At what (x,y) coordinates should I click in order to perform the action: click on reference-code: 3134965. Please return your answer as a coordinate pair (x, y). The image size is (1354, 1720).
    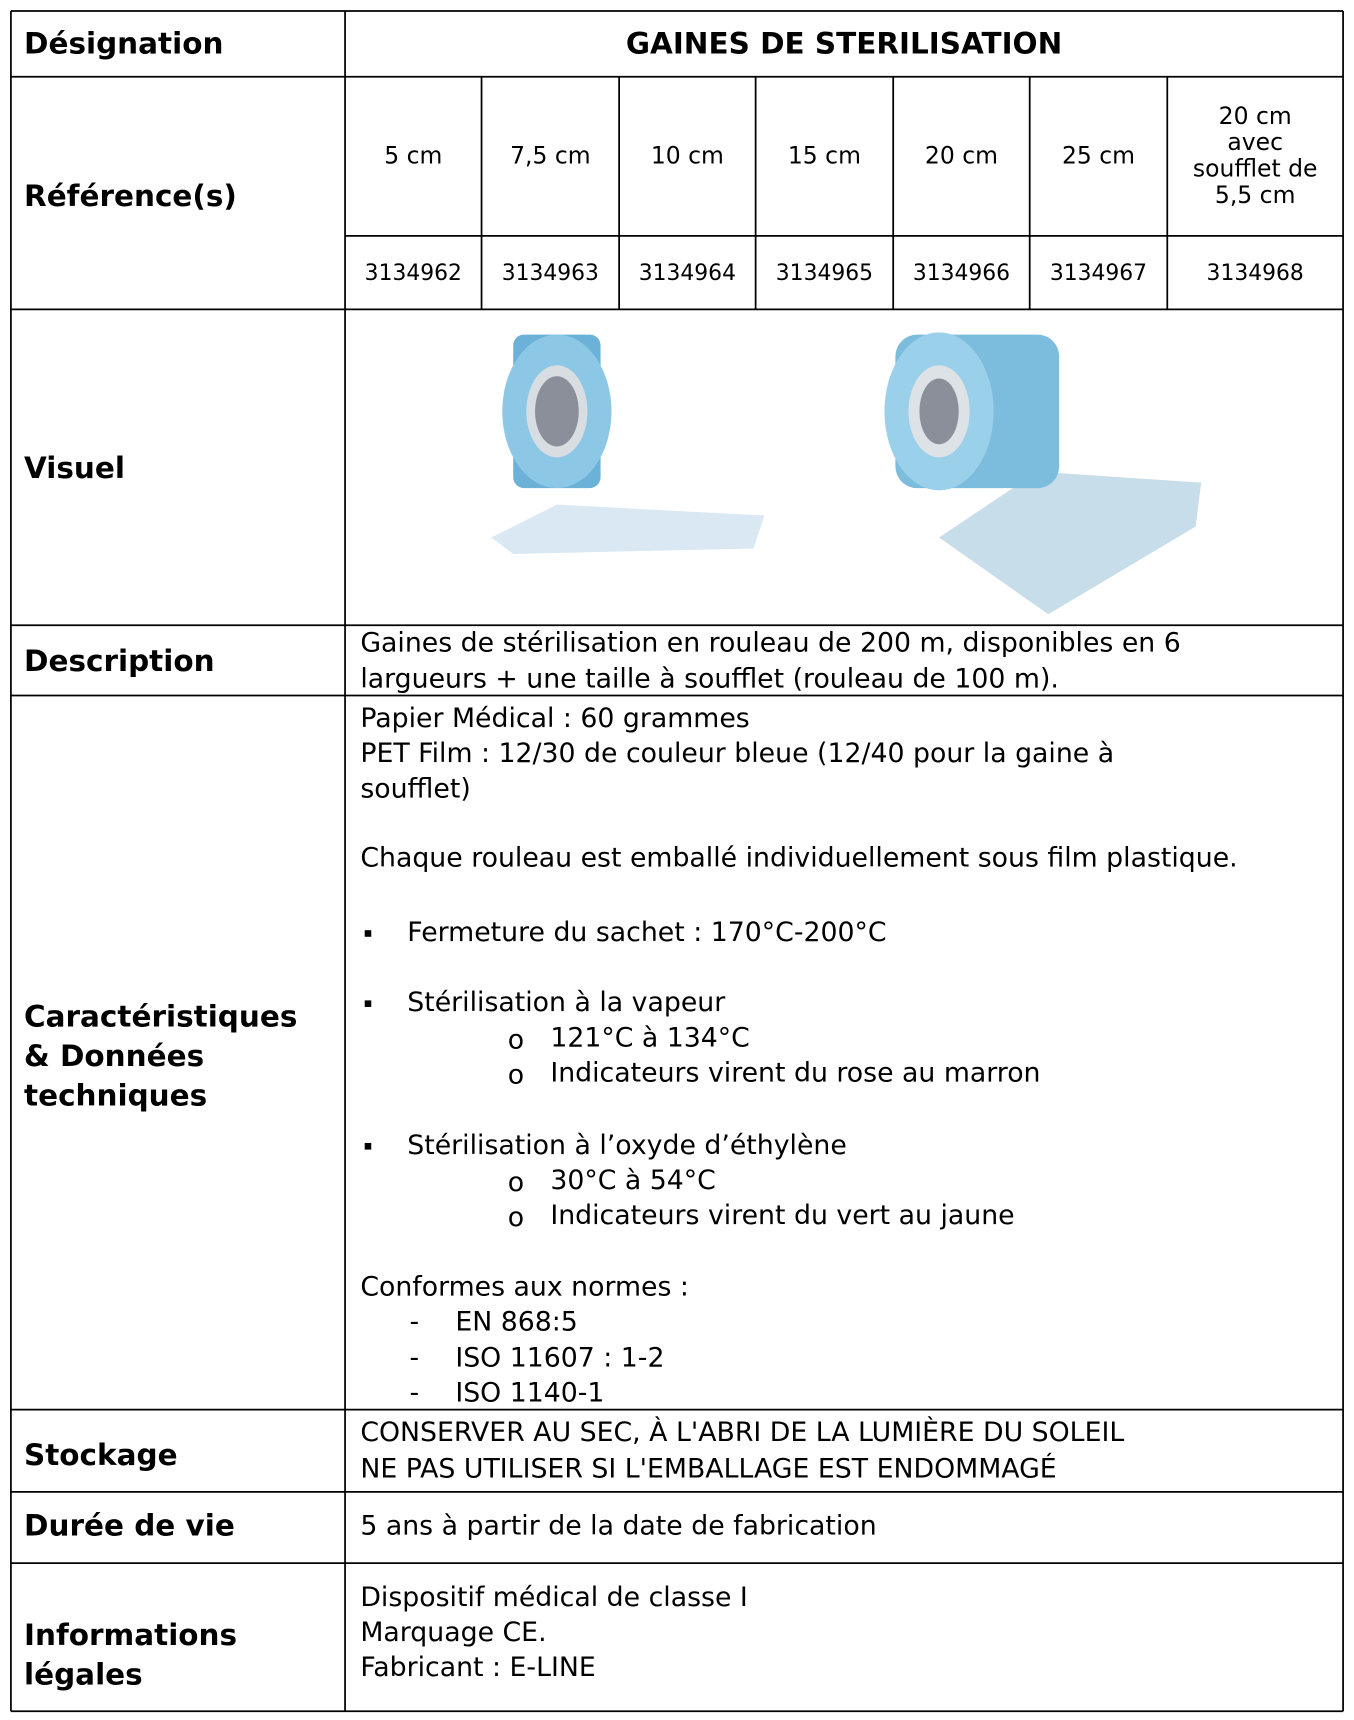
    Looking at the image, I should click on (824, 273).